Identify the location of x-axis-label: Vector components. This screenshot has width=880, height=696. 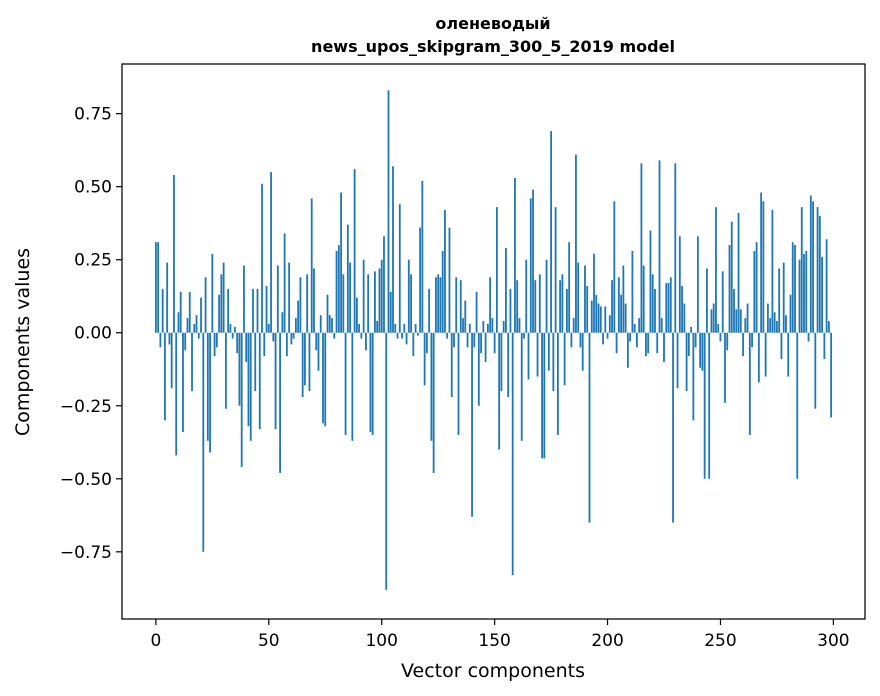
(493, 671).